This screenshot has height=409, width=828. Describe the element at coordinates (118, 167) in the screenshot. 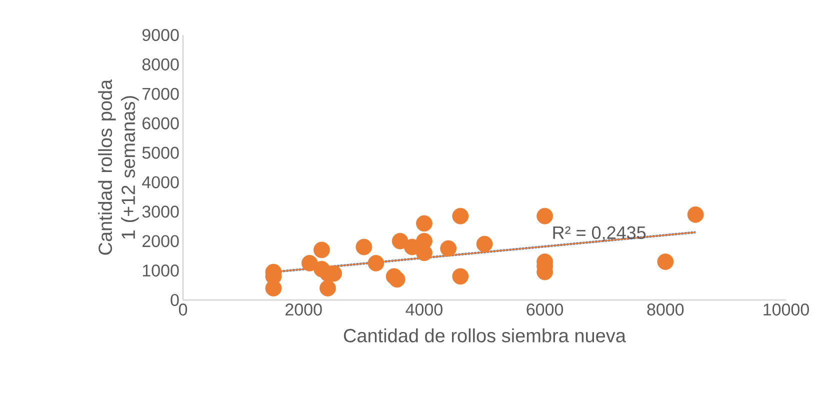

I see `y-axis-title: Cantidad rollos poda 1 (+12 semanas)` at that location.